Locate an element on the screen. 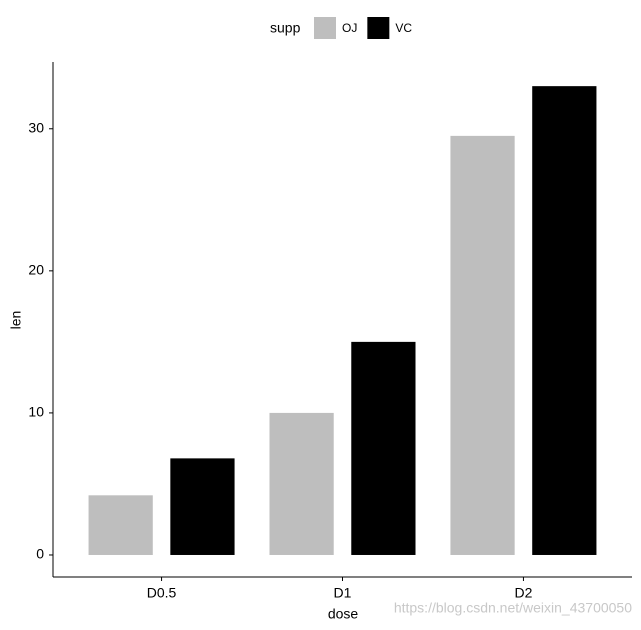 This screenshot has width=641, height=630. y-tick-label: 30 is located at coordinates (36, 127).